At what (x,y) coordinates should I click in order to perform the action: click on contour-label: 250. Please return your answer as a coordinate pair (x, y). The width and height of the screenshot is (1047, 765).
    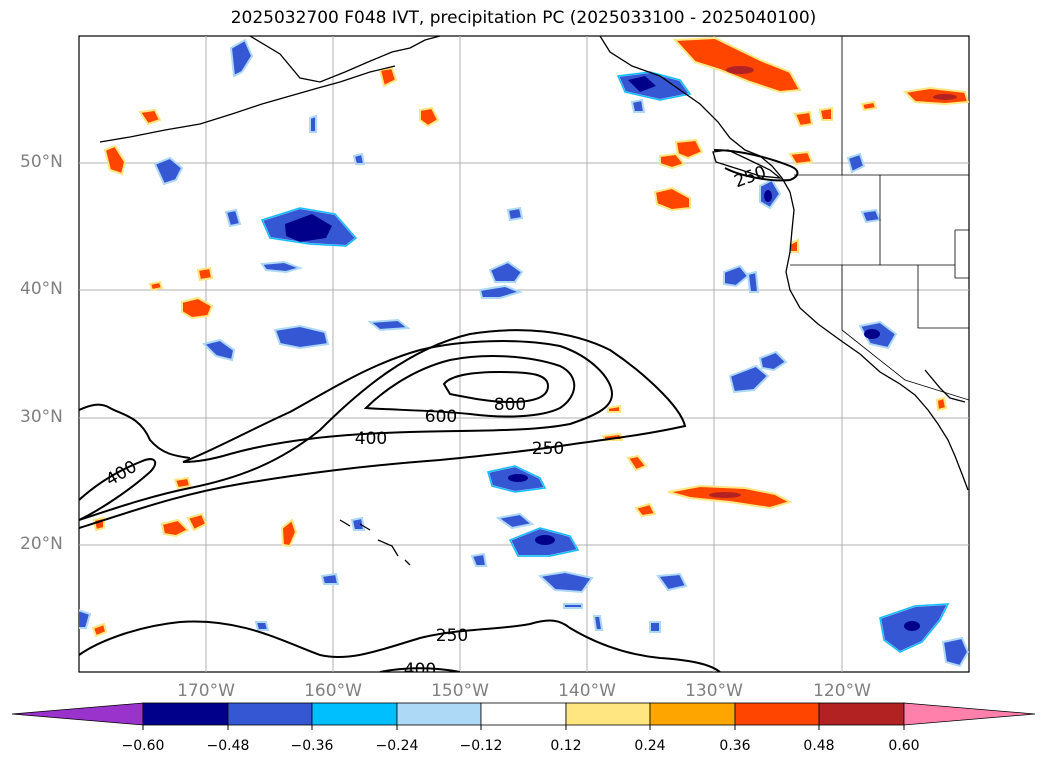
    Looking at the image, I should click on (452, 636).